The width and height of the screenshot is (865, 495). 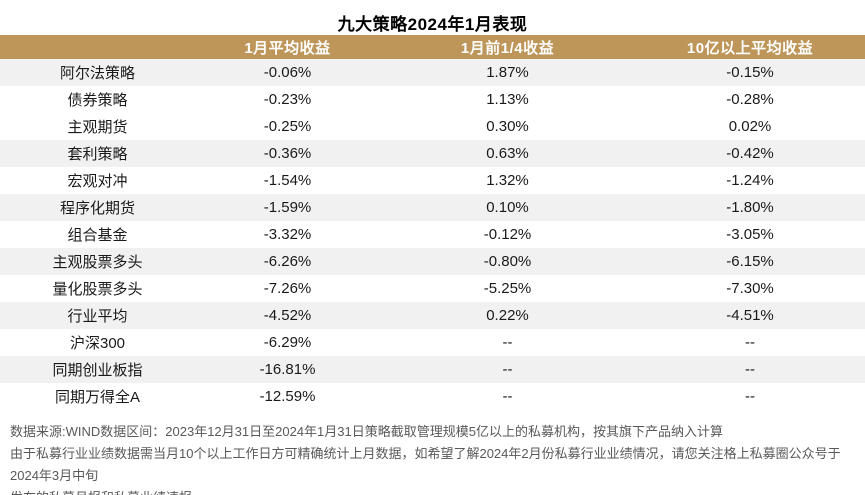 What do you see at coordinates (507, 72) in the screenshot?
I see `jan-top-quartile-return-cell: 1.87%` at bounding box center [507, 72].